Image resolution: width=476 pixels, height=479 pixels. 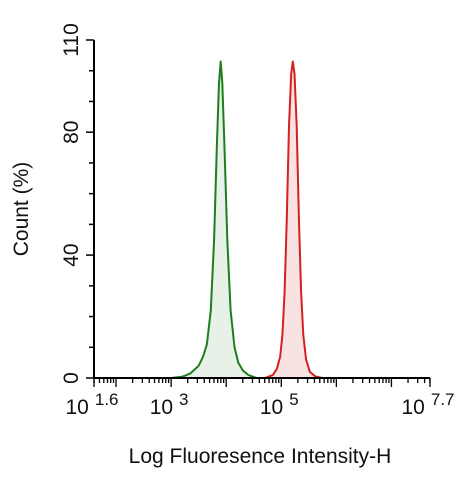 I want to click on x-tick-exponent: 1.6, so click(x=107, y=399).